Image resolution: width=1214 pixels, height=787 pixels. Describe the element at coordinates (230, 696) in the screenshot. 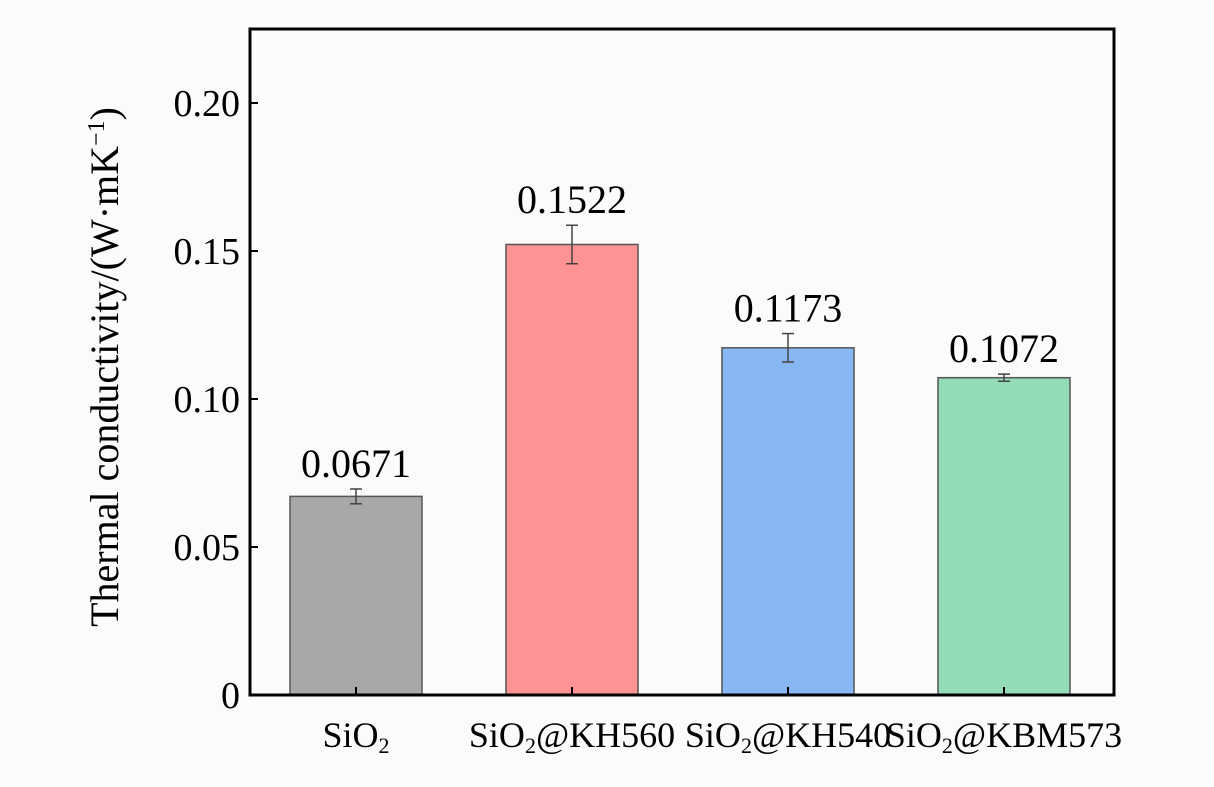

I see `y-tick-label: 0` at that location.